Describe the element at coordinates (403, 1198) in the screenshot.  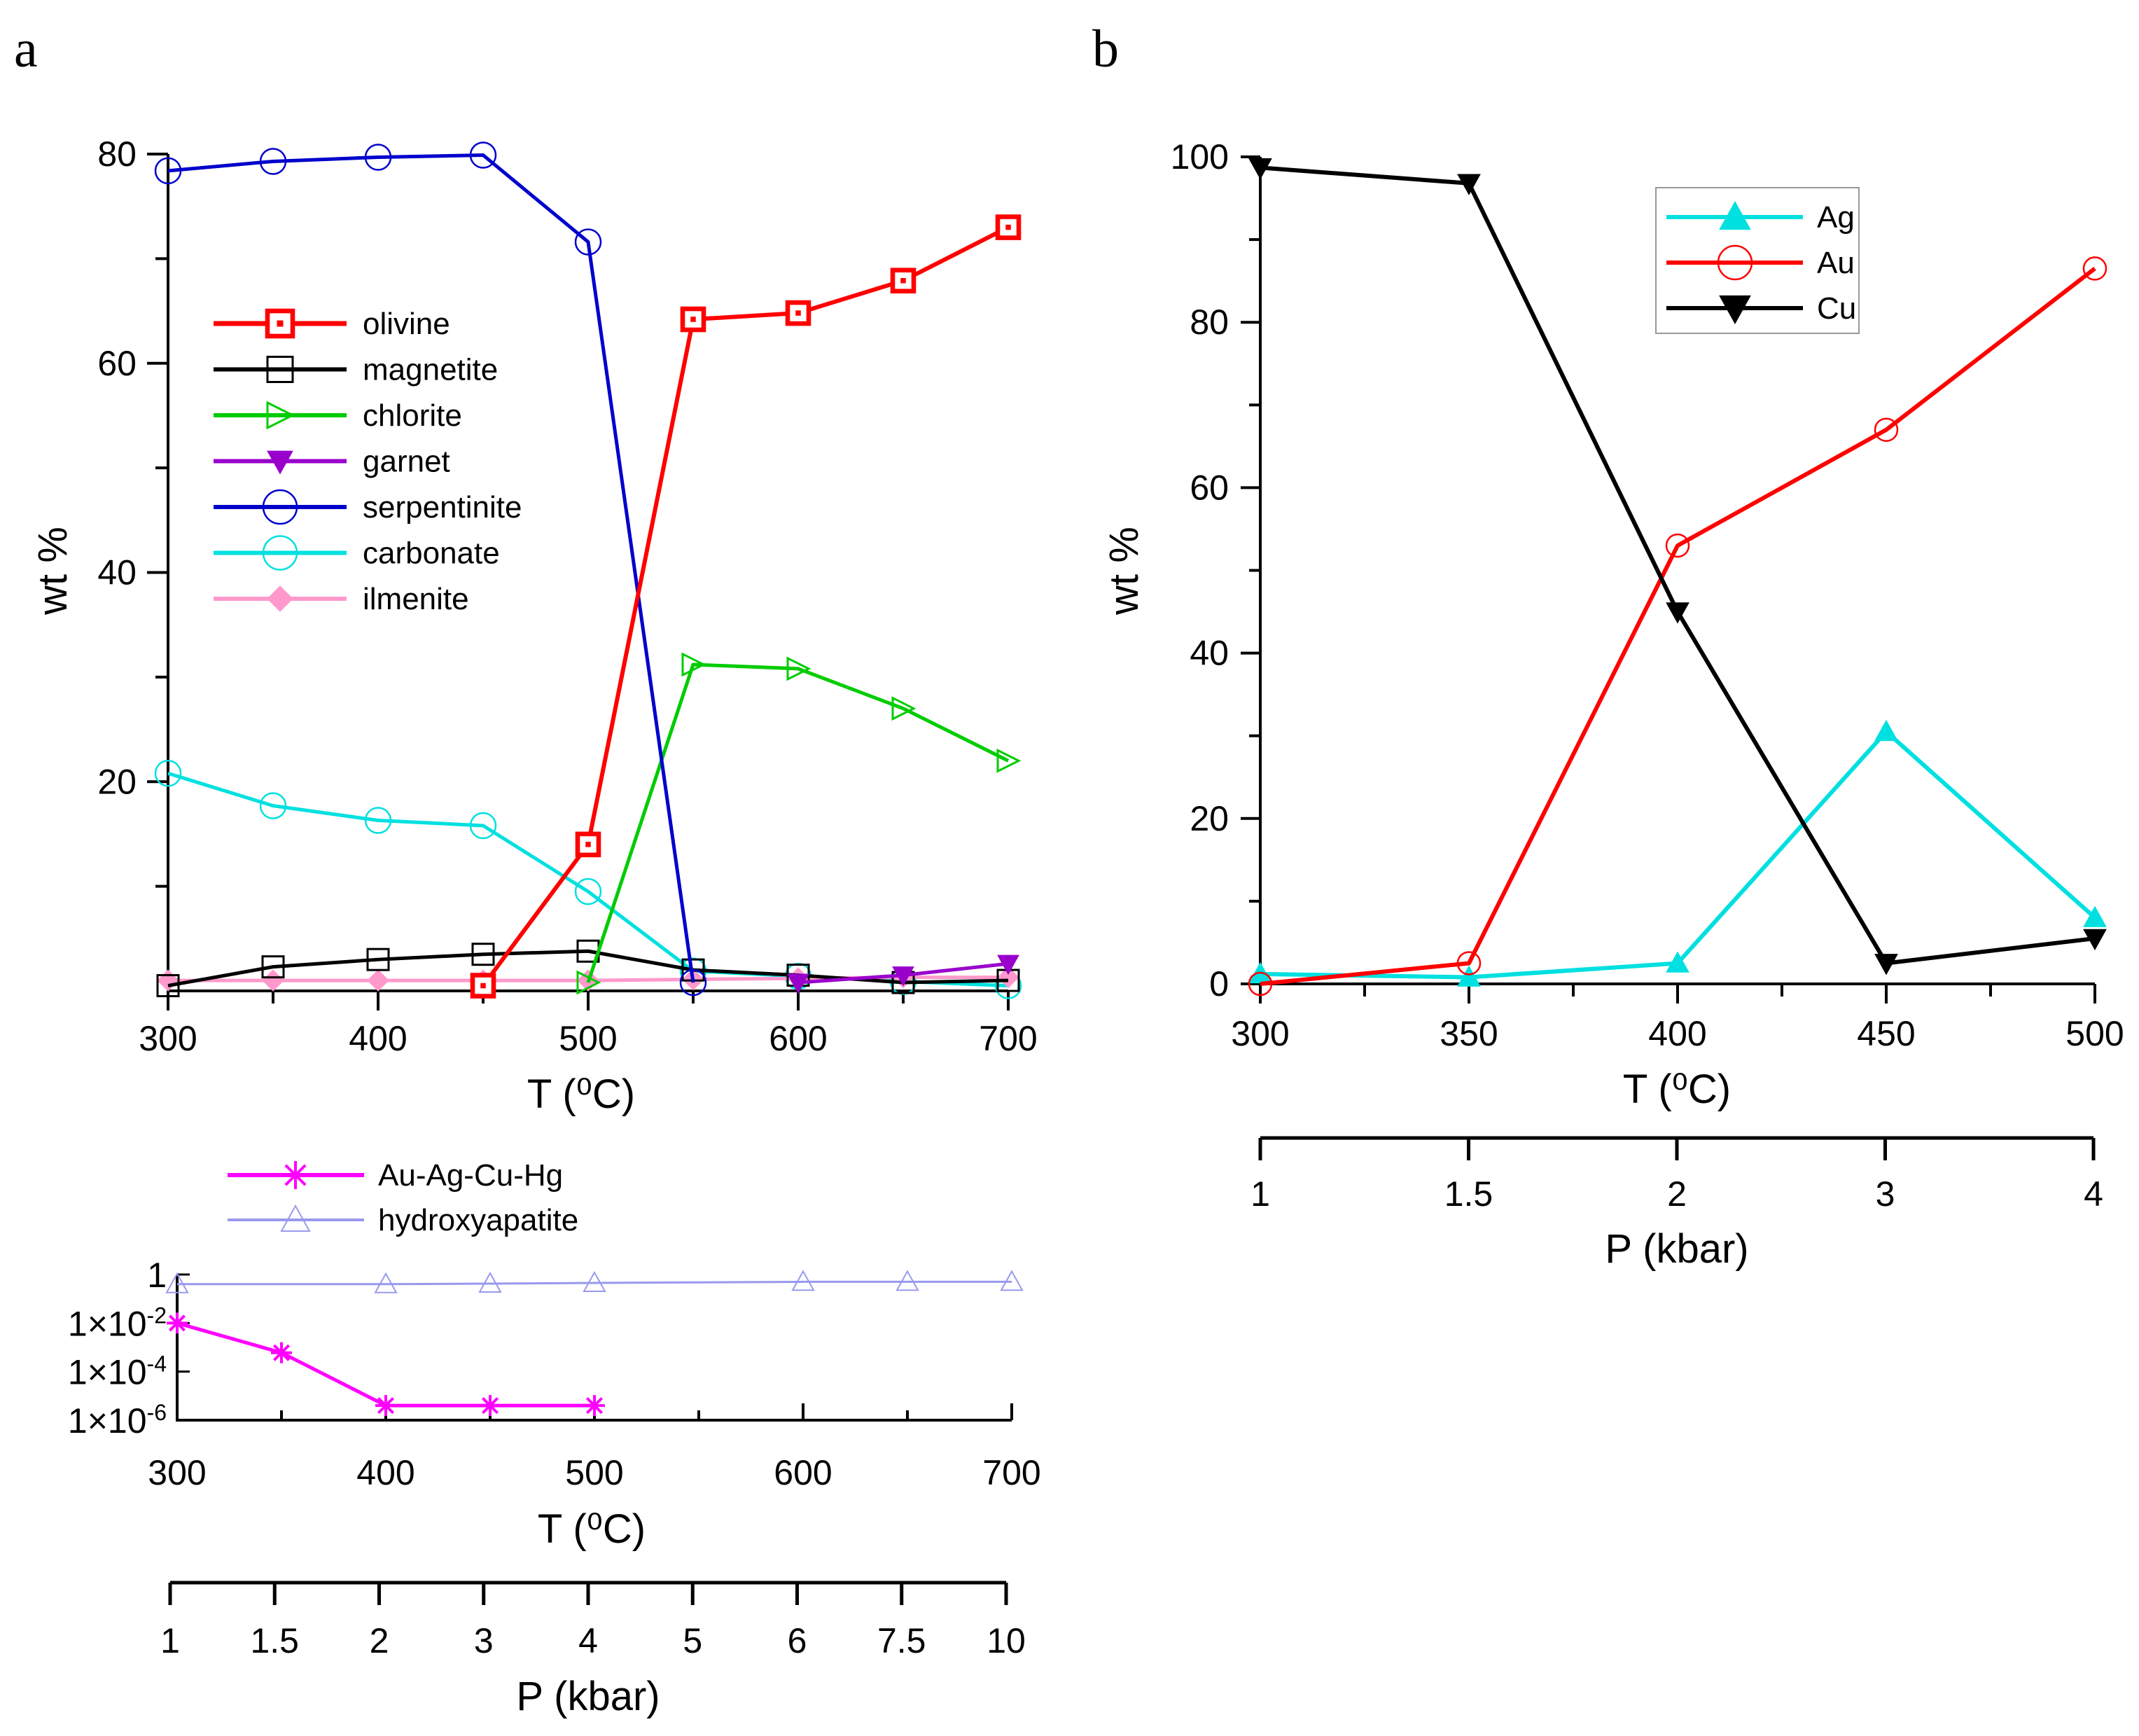
I see `legend-a-log: Au-Ag-Cu-Hg hydroxyapatite` at that location.